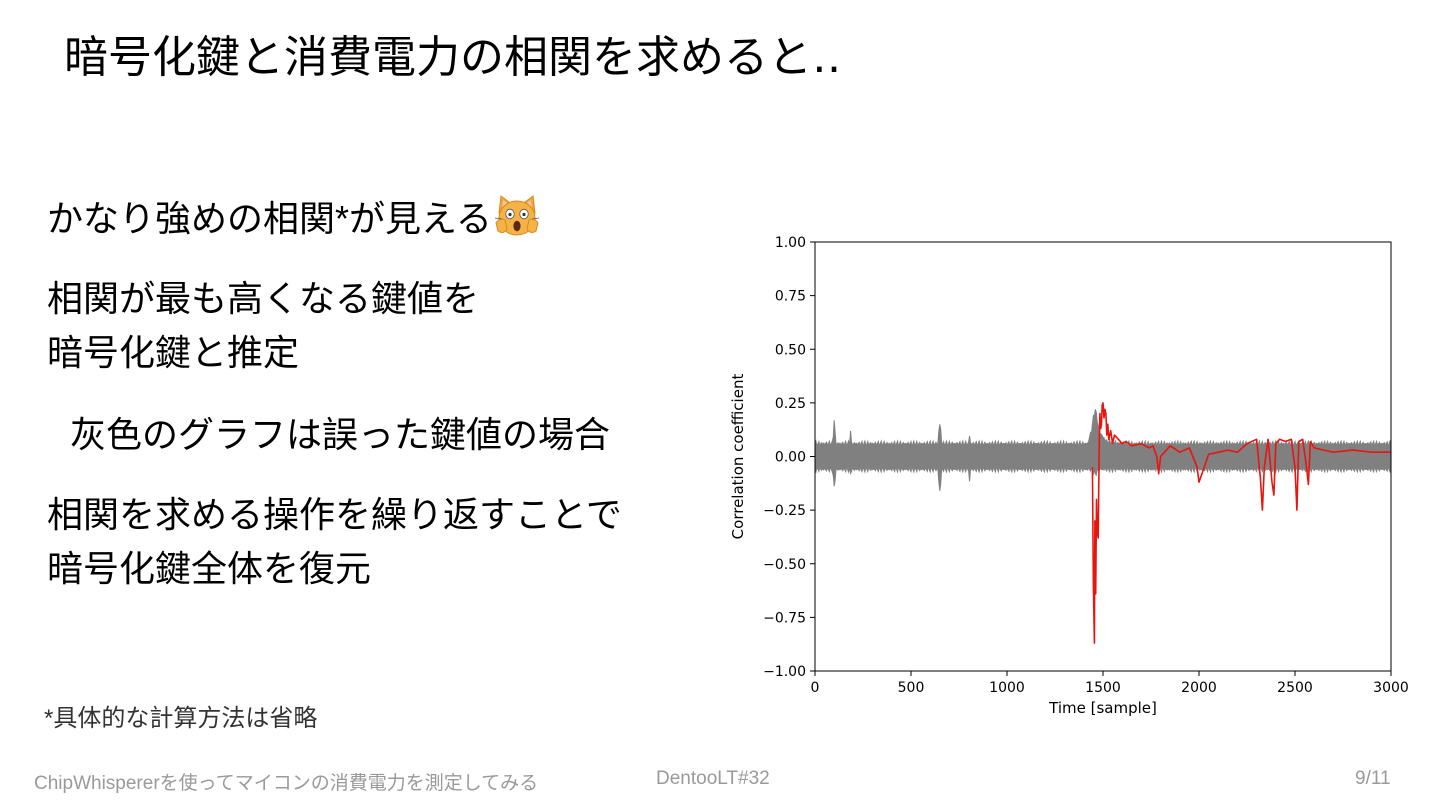  I want to click on bullet-gray-graph-note: 灰色のグラフは誤った鍵値の場合, so click(340, 435).